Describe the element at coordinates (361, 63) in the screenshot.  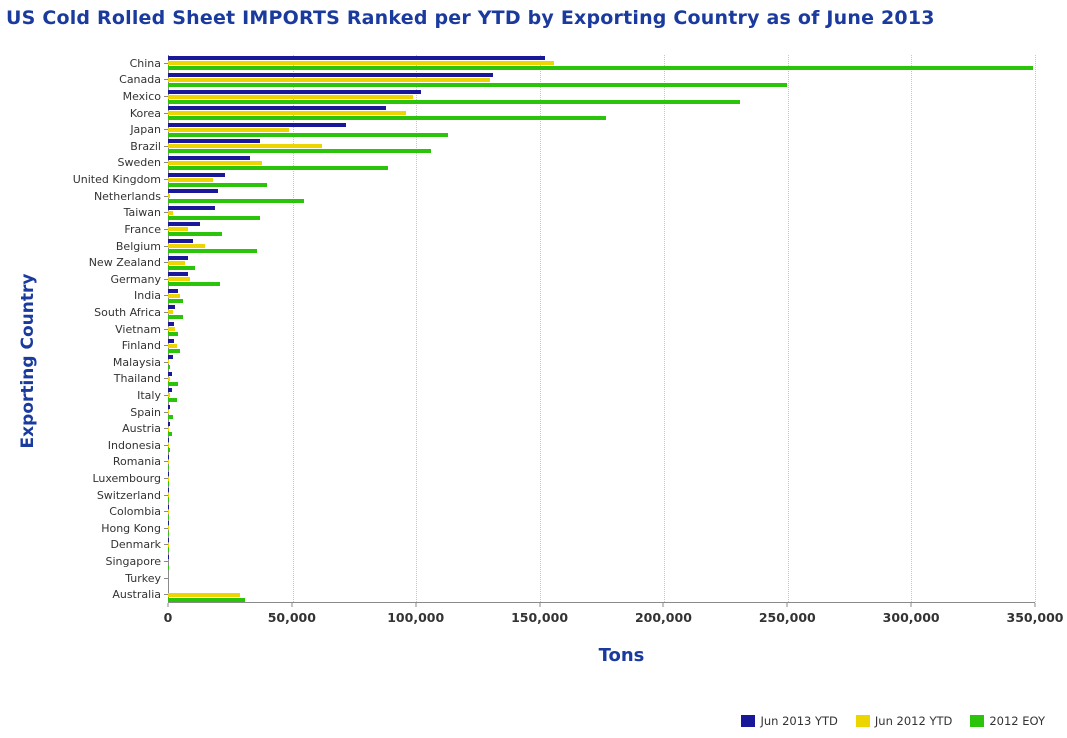
I see `bar-jun-2012-ytd-china` at that location.